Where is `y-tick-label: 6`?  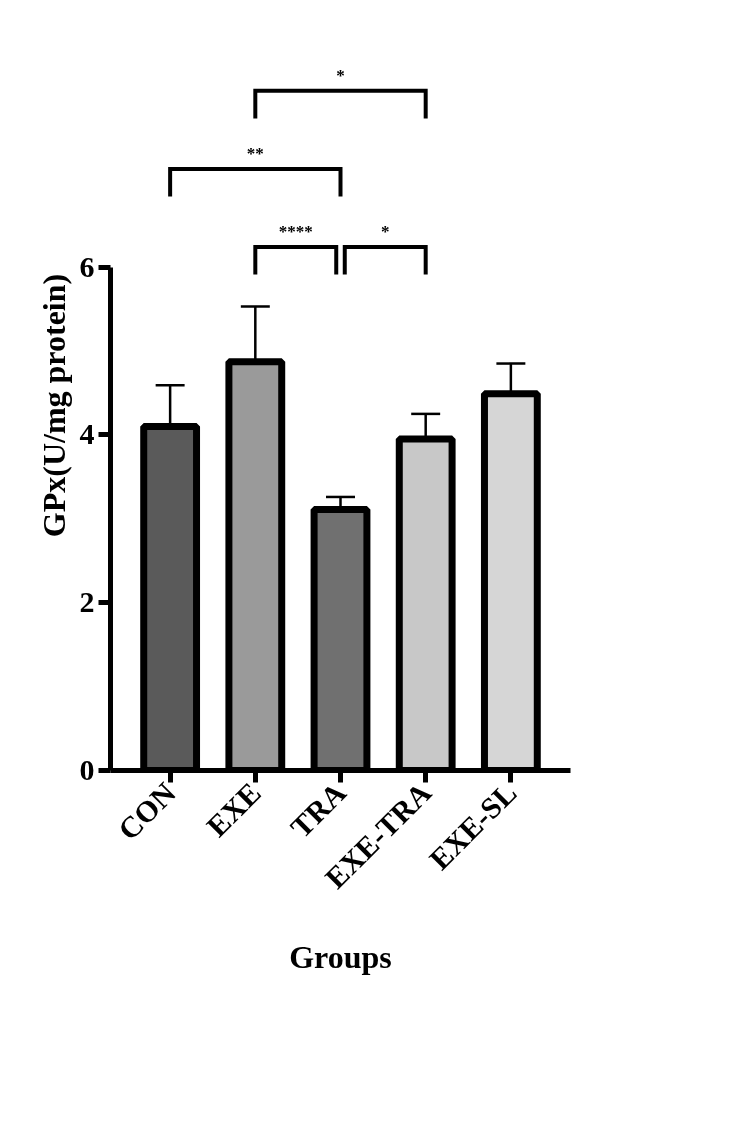
y-tick-label: 6 is located at coordinates (87, 266).